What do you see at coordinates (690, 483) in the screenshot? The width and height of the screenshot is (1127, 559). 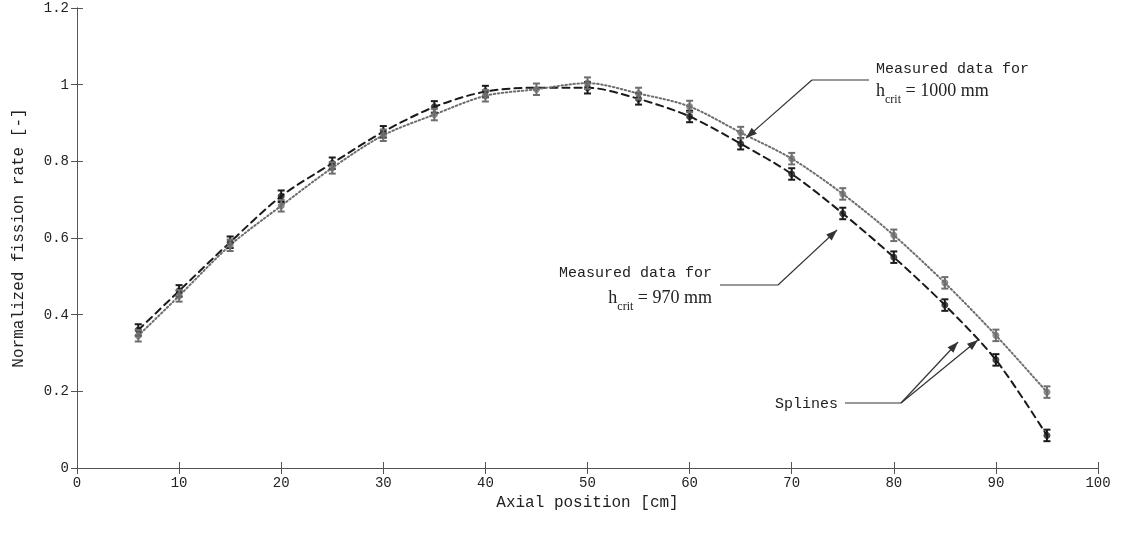 I see `x-tick-label: 60` at bounding box center [690, 483].